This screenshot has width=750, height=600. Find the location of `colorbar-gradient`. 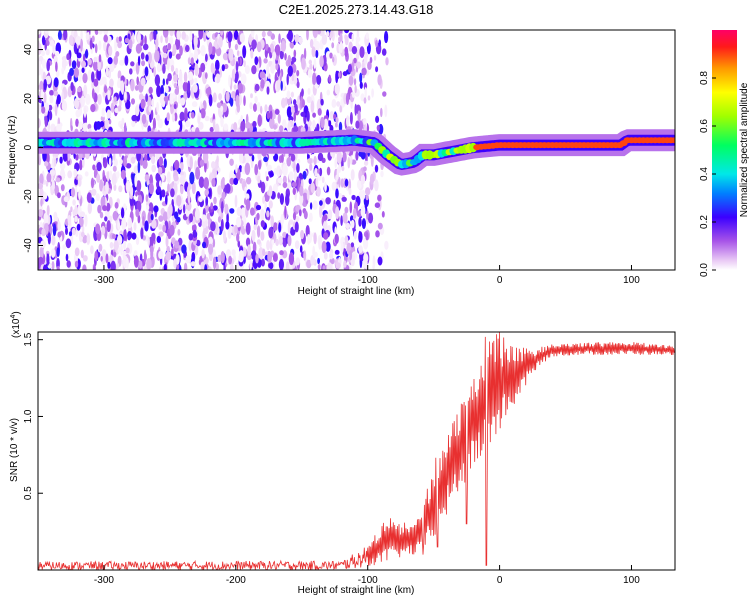

colorbar-gradient is located at coordinates (724, 150).